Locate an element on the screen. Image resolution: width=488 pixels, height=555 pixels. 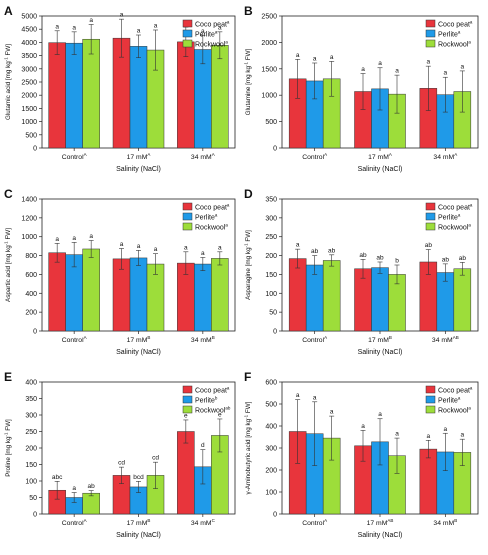
y-tick-label: 1200 is located at coordinates (29, 218).